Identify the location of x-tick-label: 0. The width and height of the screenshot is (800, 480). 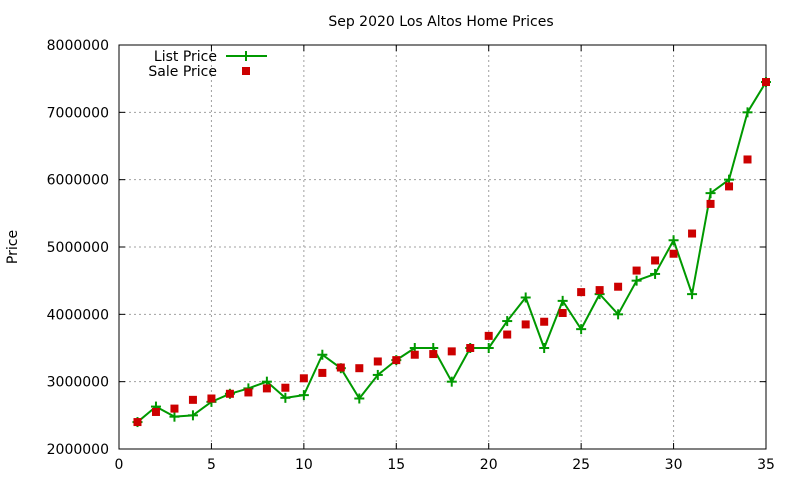
(119, 465).